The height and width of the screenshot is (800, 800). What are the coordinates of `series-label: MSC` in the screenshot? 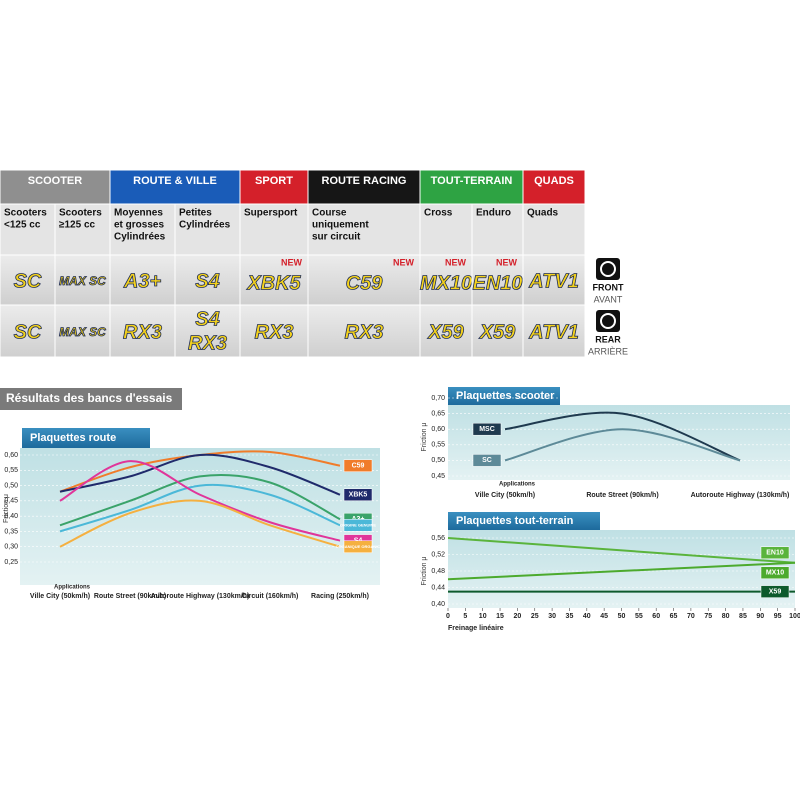 It's located at (487, 429).